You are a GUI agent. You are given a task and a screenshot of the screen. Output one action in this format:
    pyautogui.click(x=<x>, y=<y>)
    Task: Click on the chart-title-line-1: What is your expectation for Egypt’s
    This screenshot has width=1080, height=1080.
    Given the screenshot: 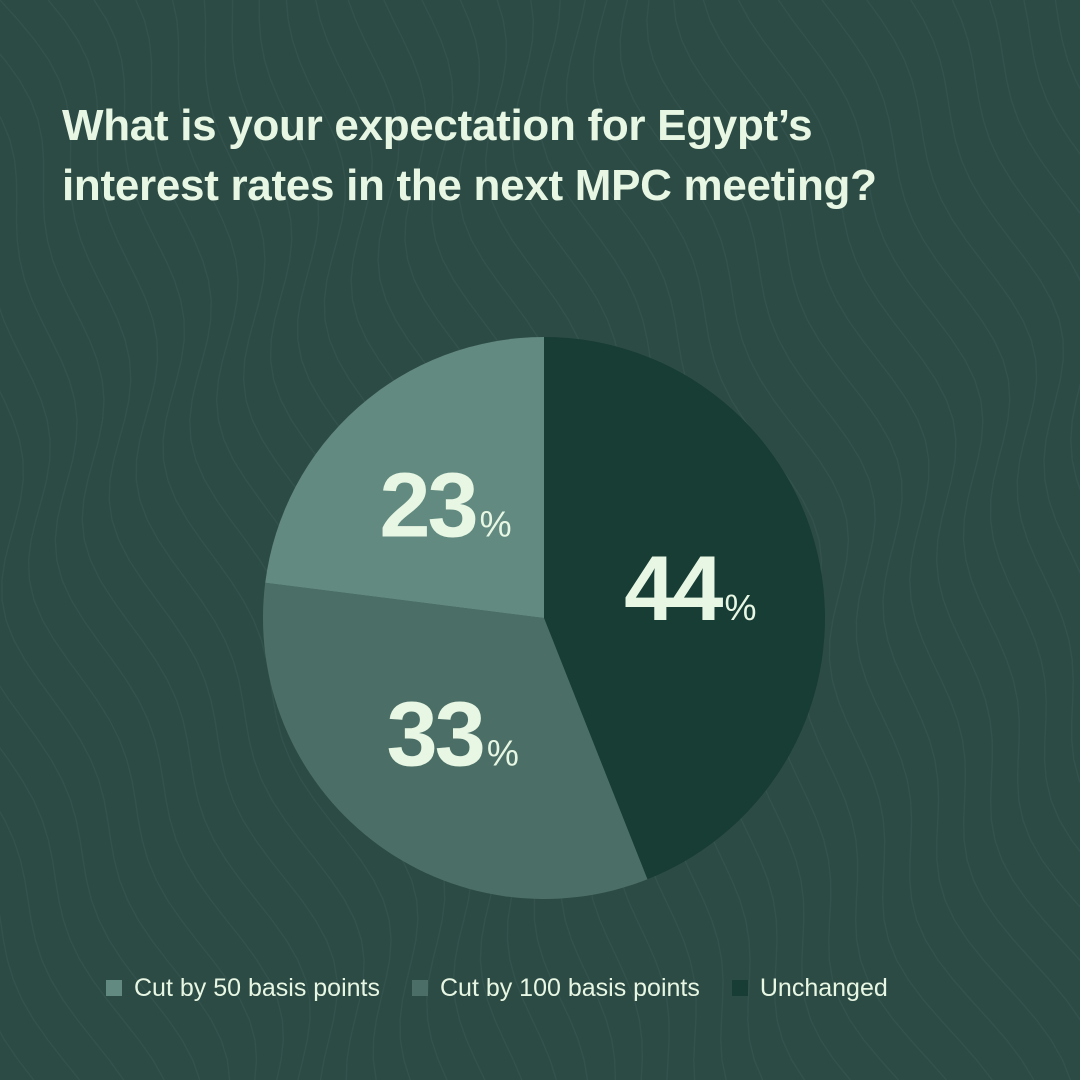 What is the action you would take?
    pyautogui.click(x=437, y=125)
    